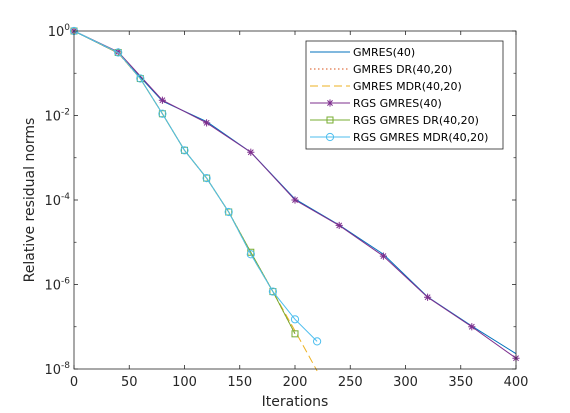 This screenshot has height=413, width=570. Describe the element at coordinates (405, 382) in the screenshot. I see `x-tick-label: 300` at that location.